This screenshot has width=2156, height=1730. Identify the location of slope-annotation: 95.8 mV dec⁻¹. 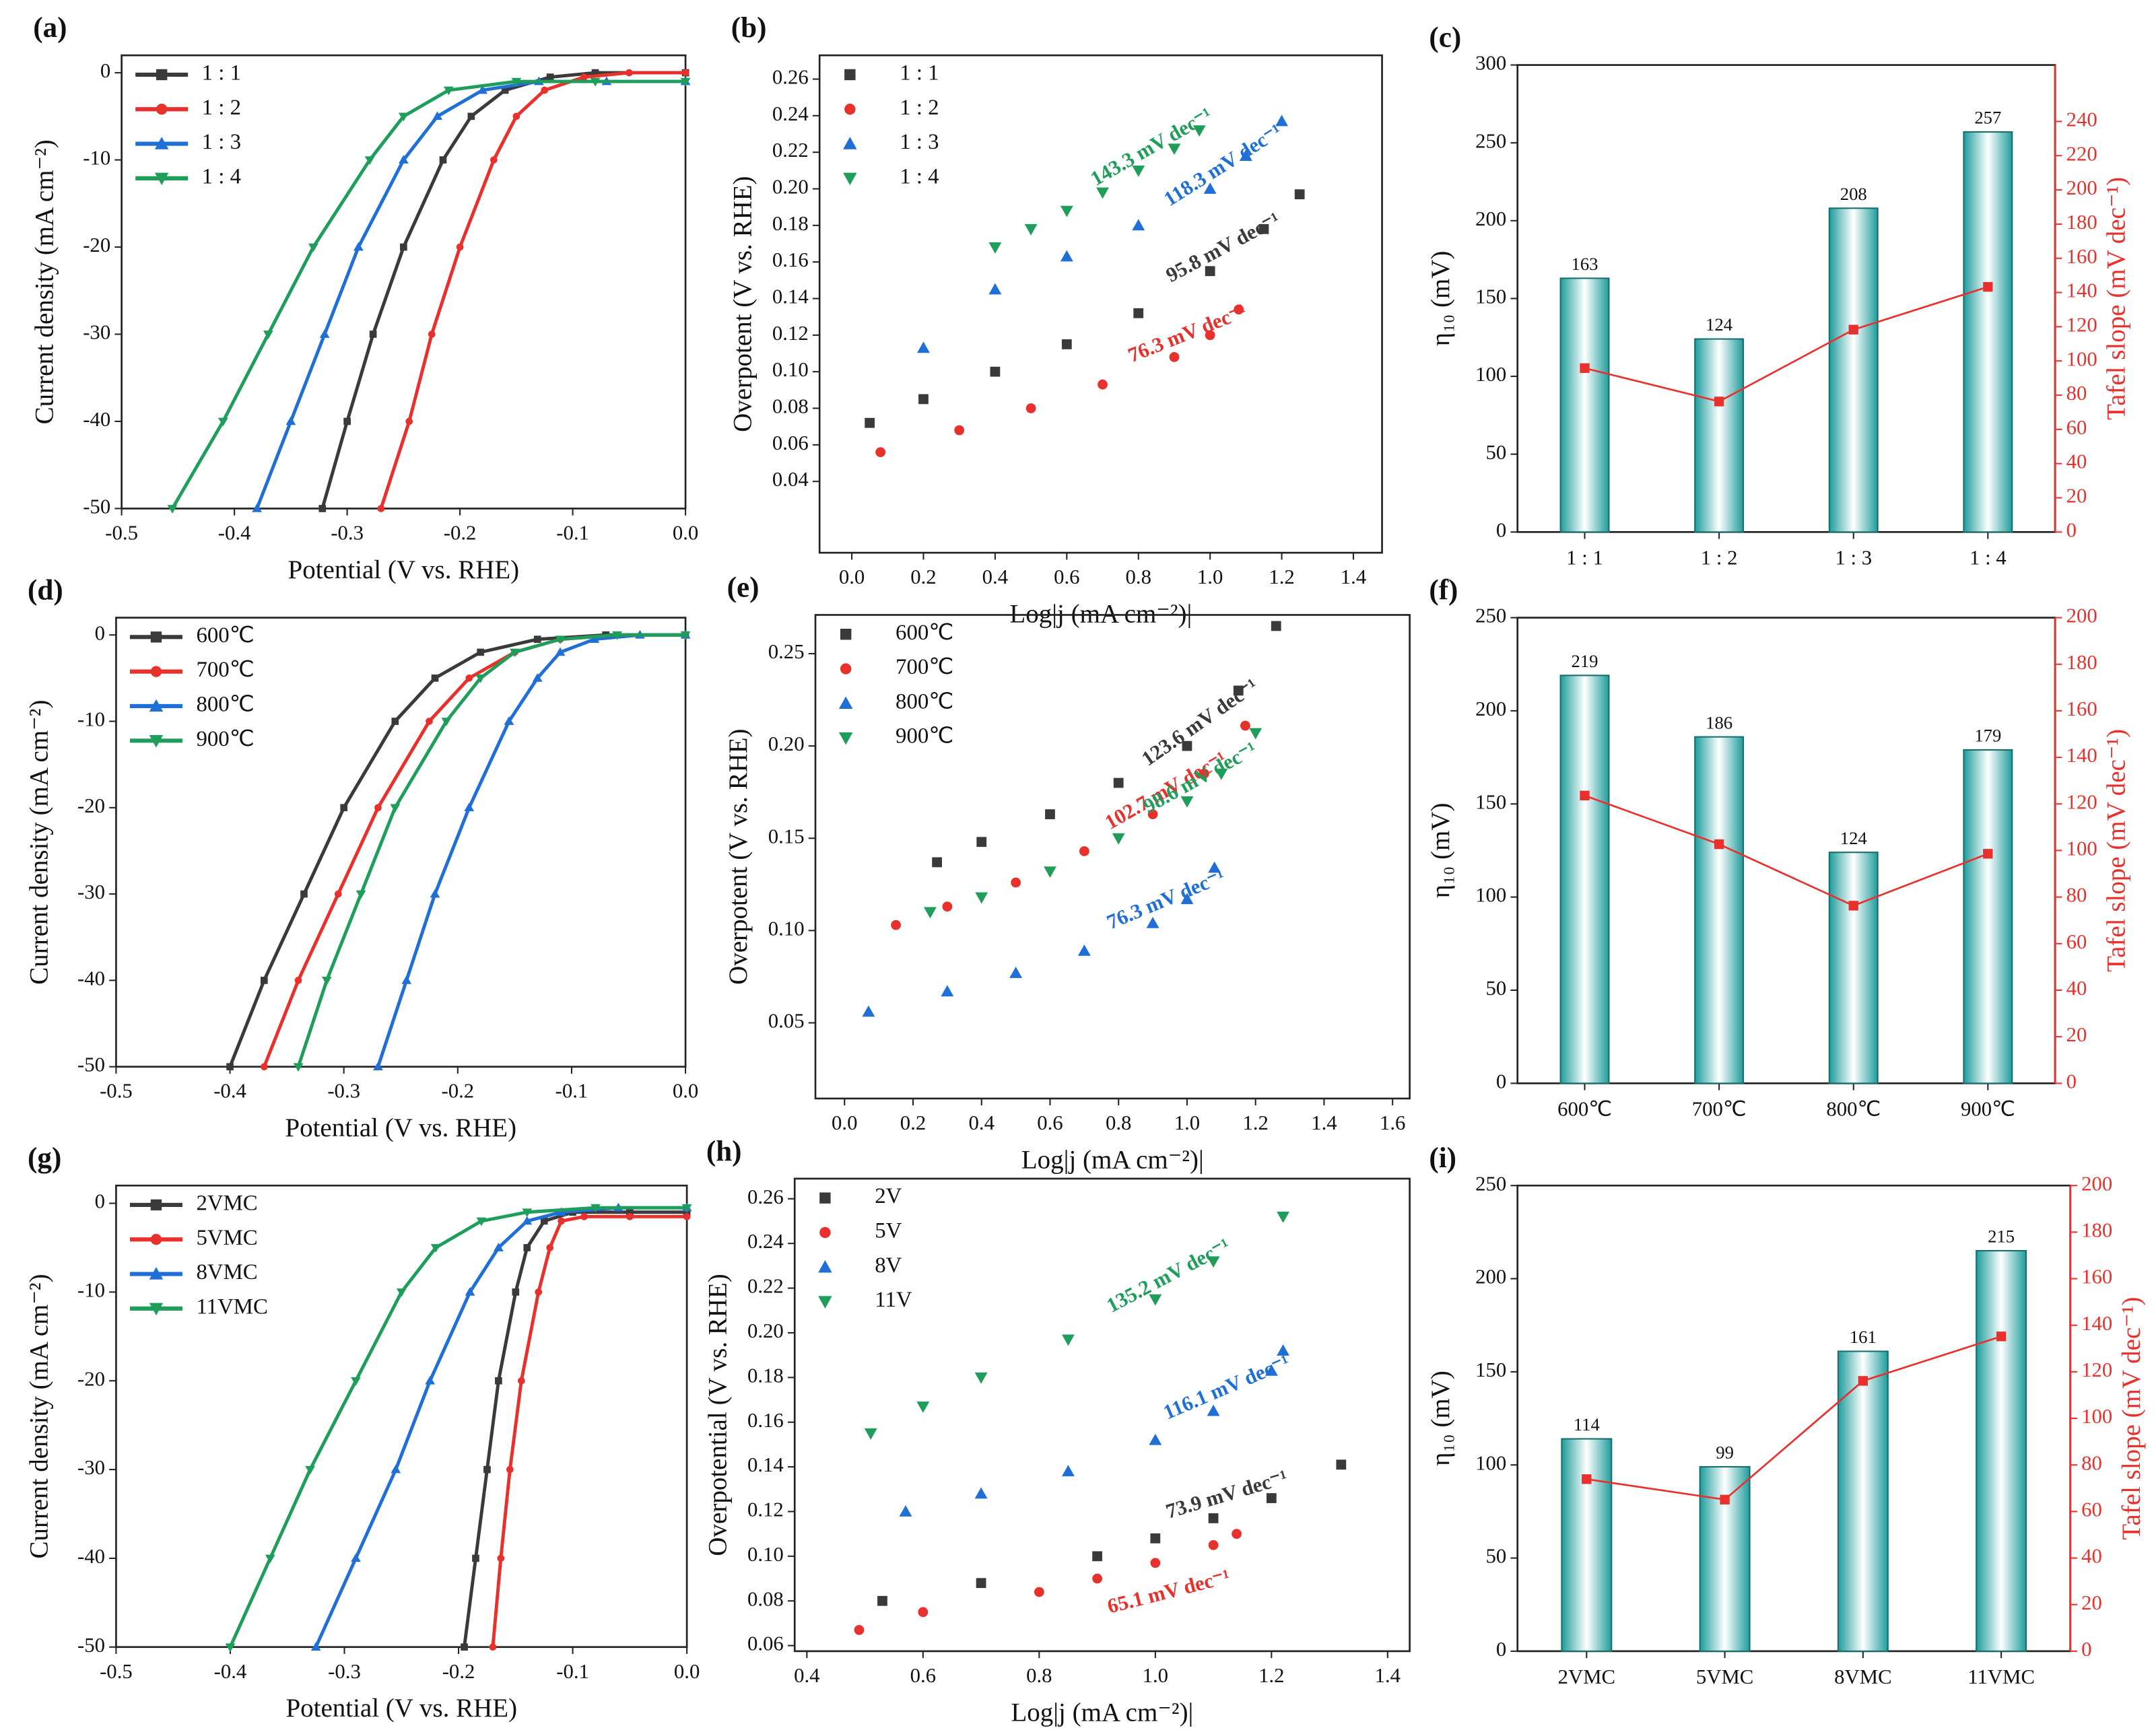
(1223, 248).